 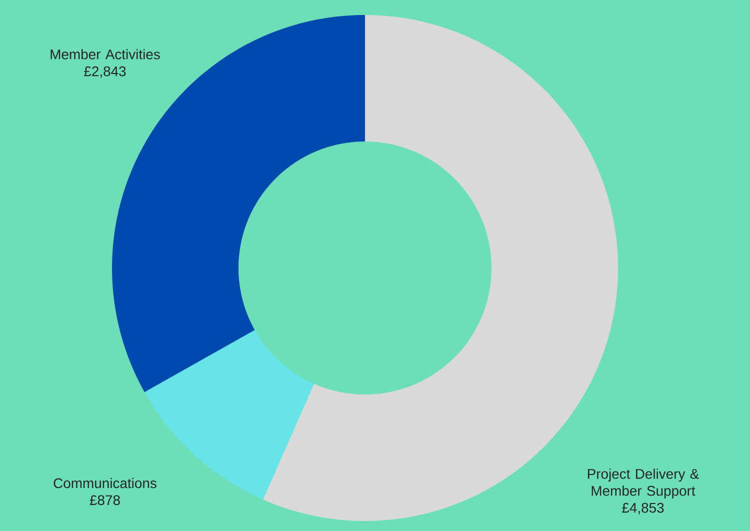 What do you see at coordinates (643, 508) in the screenshot?
I see `data-label: £4,853` at bounding box center [643, 508].